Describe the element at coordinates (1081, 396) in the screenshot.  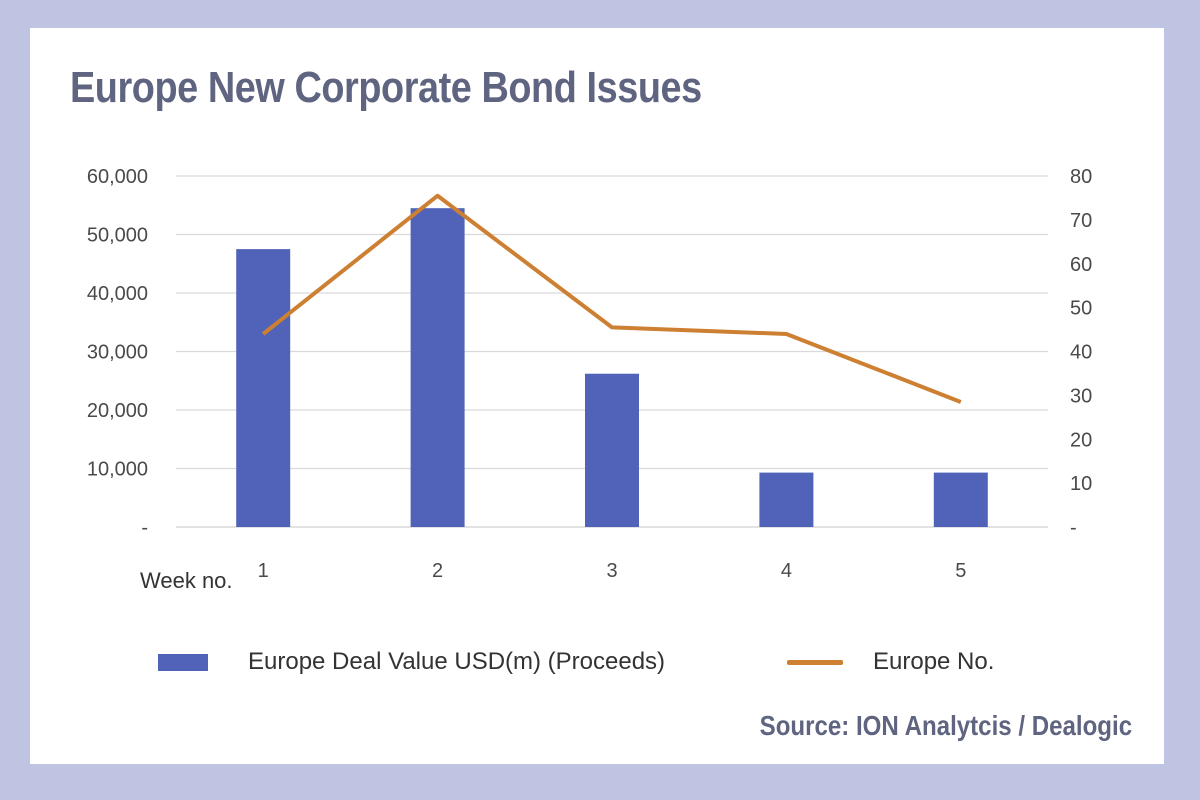
I see `right-tick-label: 30` at that location.